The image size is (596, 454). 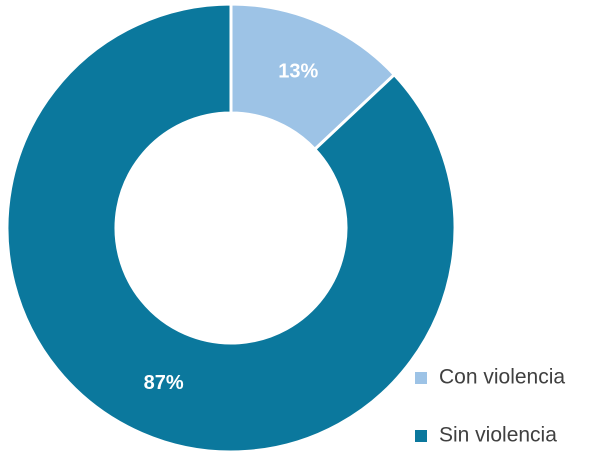 I want to click on legend-label: Con violencia, so click(x=502, y=377).